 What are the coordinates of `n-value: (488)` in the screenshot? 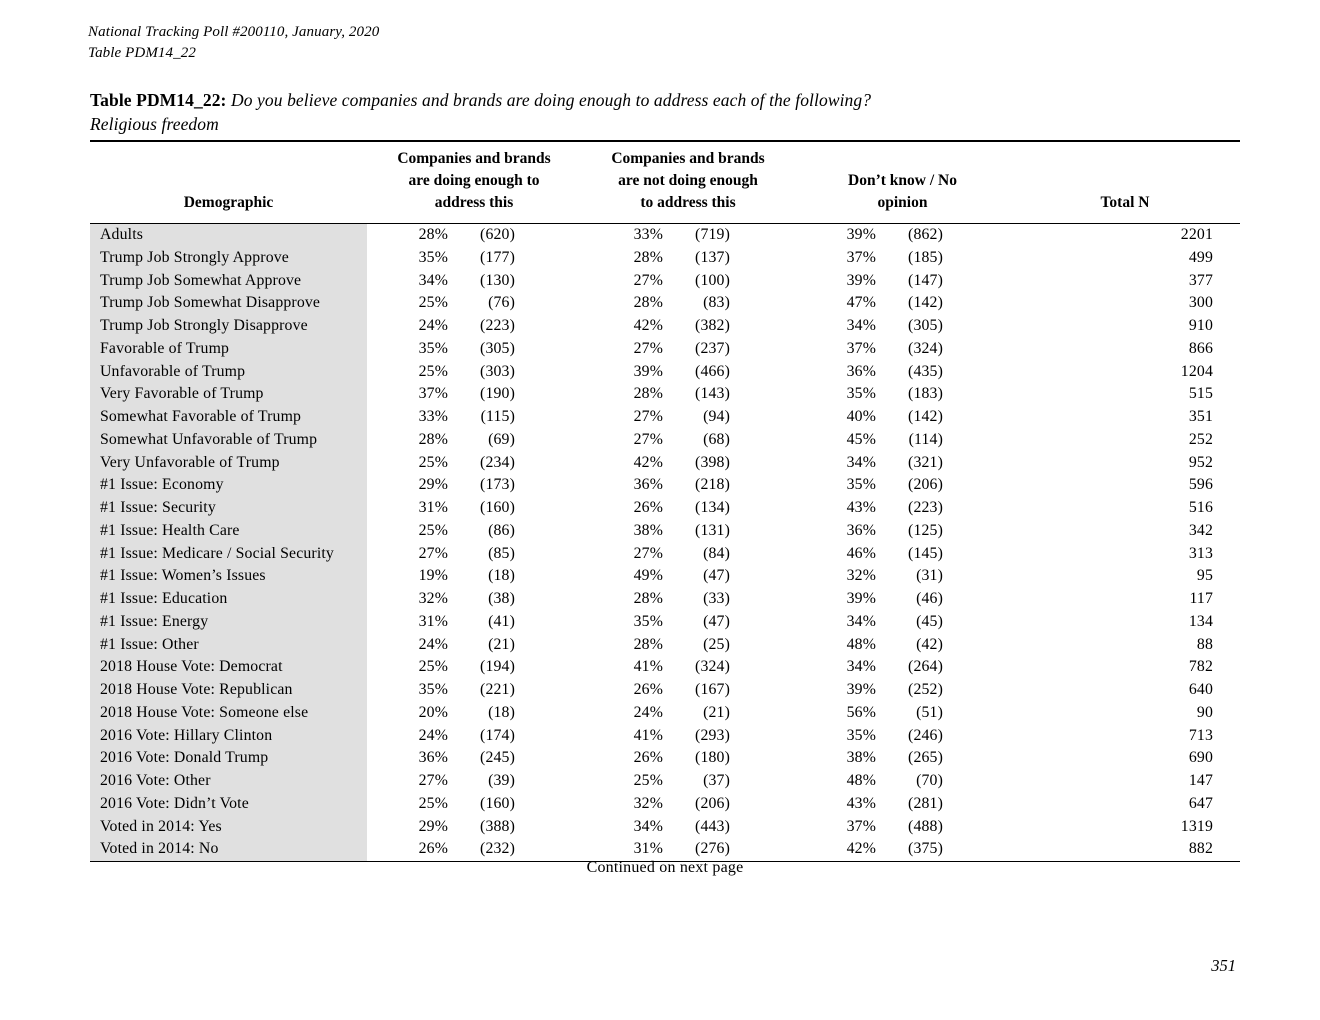 It's located at (925, 826).